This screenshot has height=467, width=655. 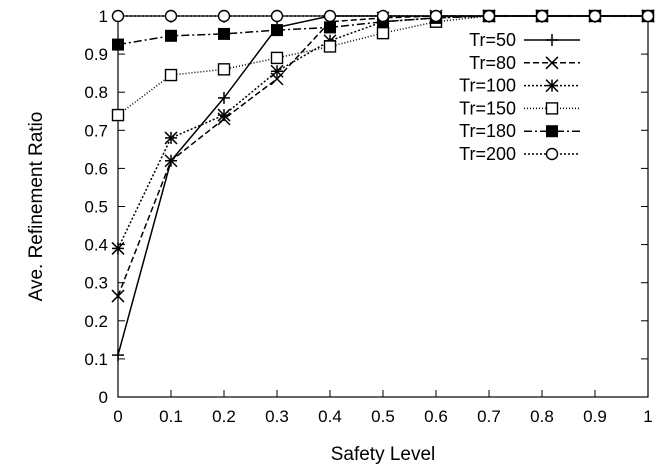 I want to click on x-tick-label: 0.3, so click(x=277, y=416).